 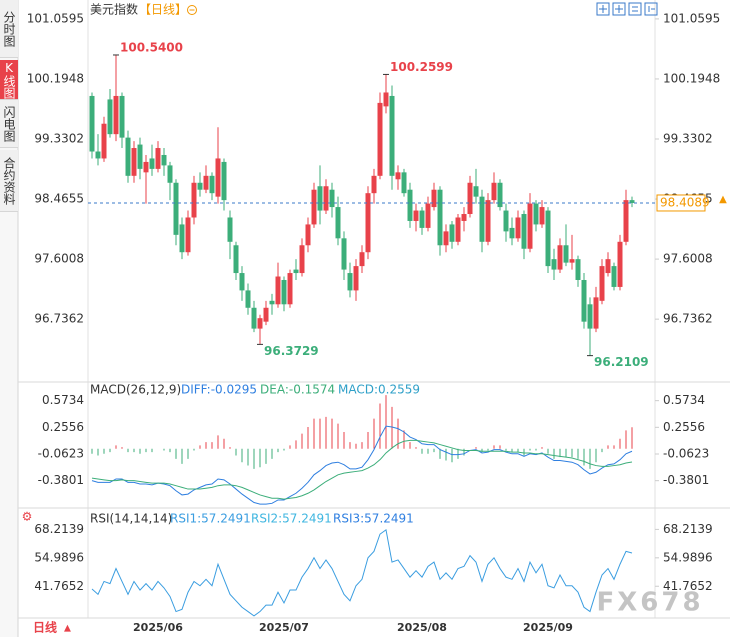 I want to click on period-label: 【日线】, so click(x=163, y=10).